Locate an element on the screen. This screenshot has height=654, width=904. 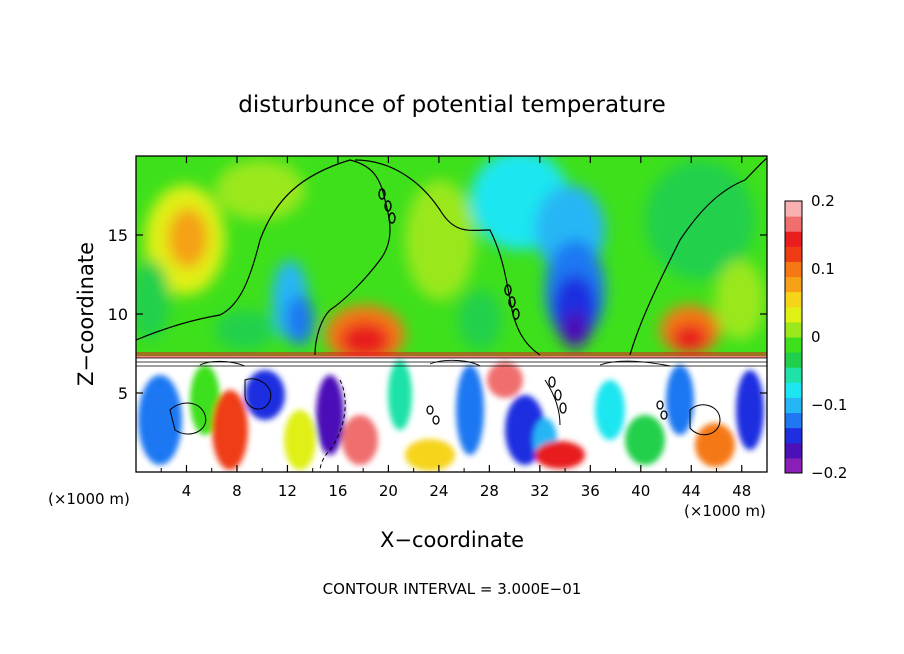
x-tick-label: 48 is located at coordinates (741, 491).